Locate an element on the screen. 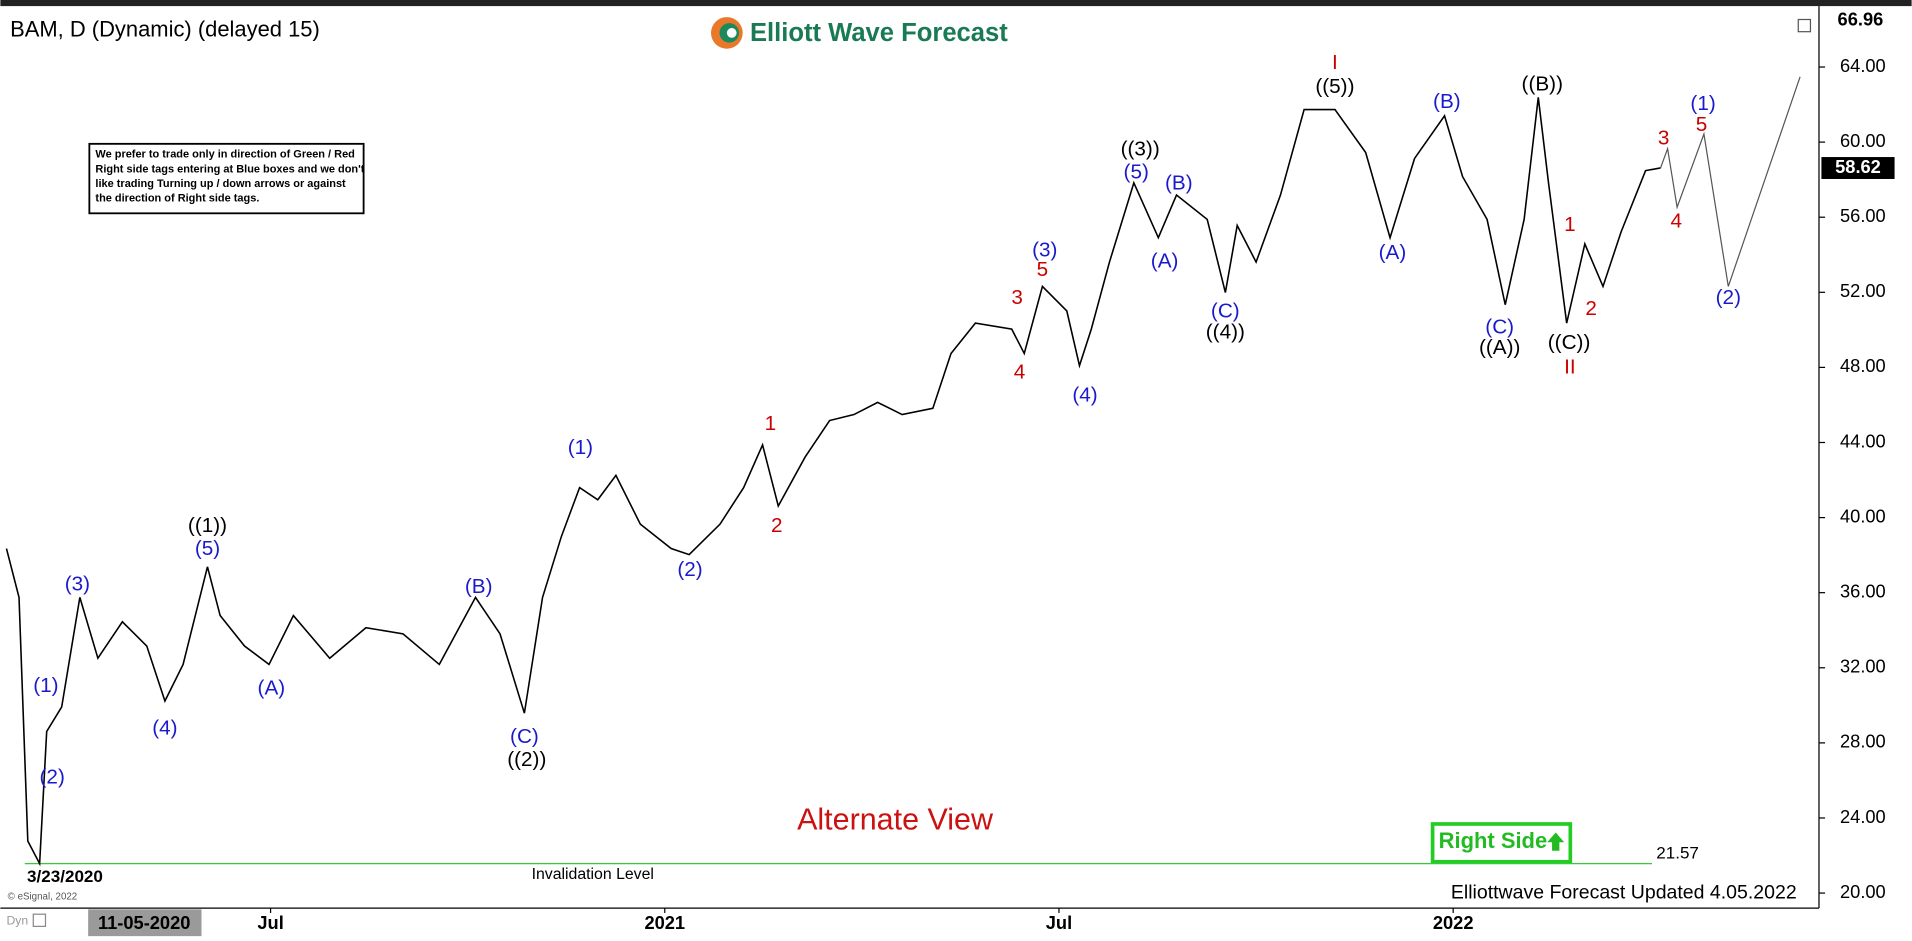  wave-label: II is located at coordinates (1570, 367).